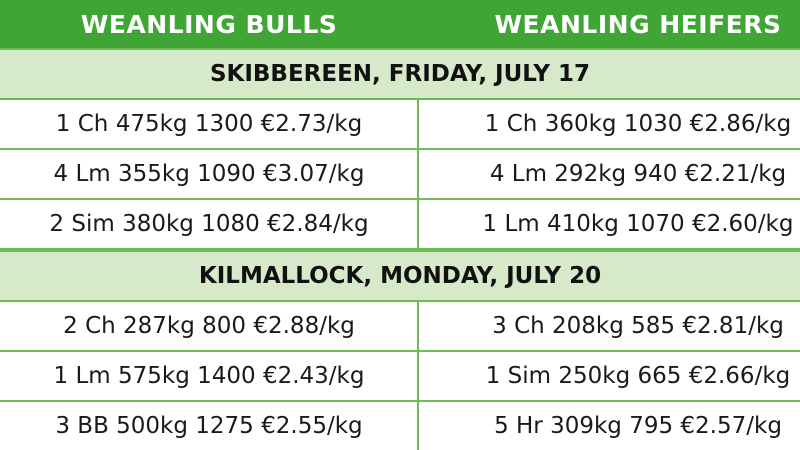  Describe the element at coordinates (609, 327) in the screenshot. I see `sale-entry: 3 Ch 208kg 585 €2.81/kg` at that location.